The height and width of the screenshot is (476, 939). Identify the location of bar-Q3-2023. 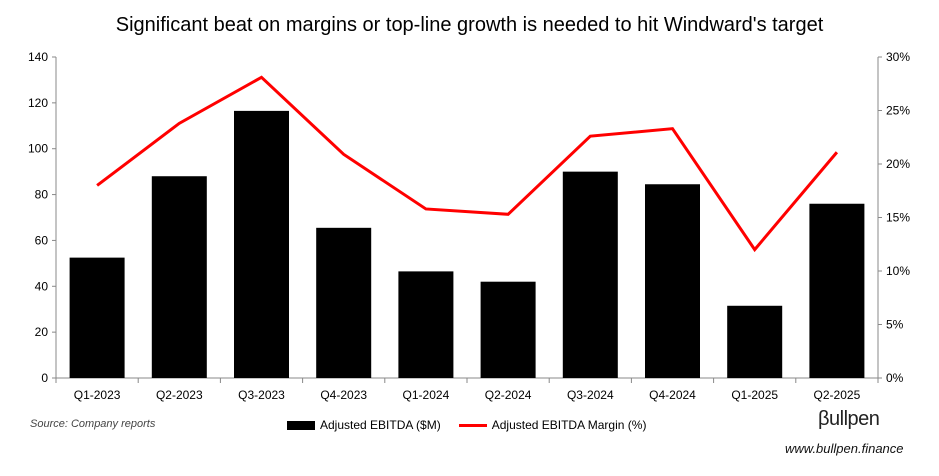
(261, 244).